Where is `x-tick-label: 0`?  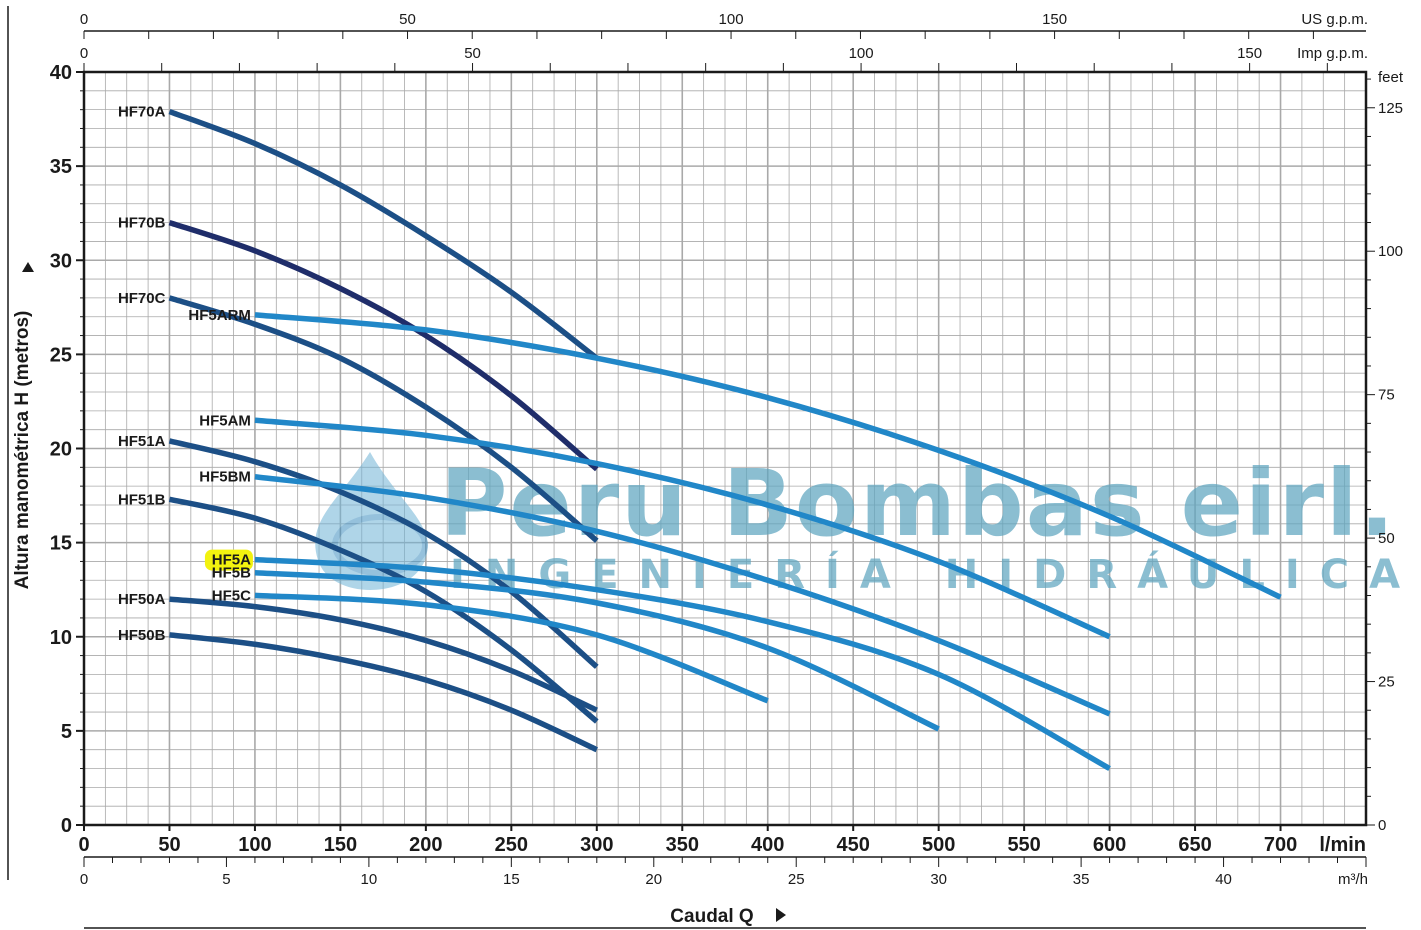
x-tick-label: 0 is located at coordinates (83, 845).